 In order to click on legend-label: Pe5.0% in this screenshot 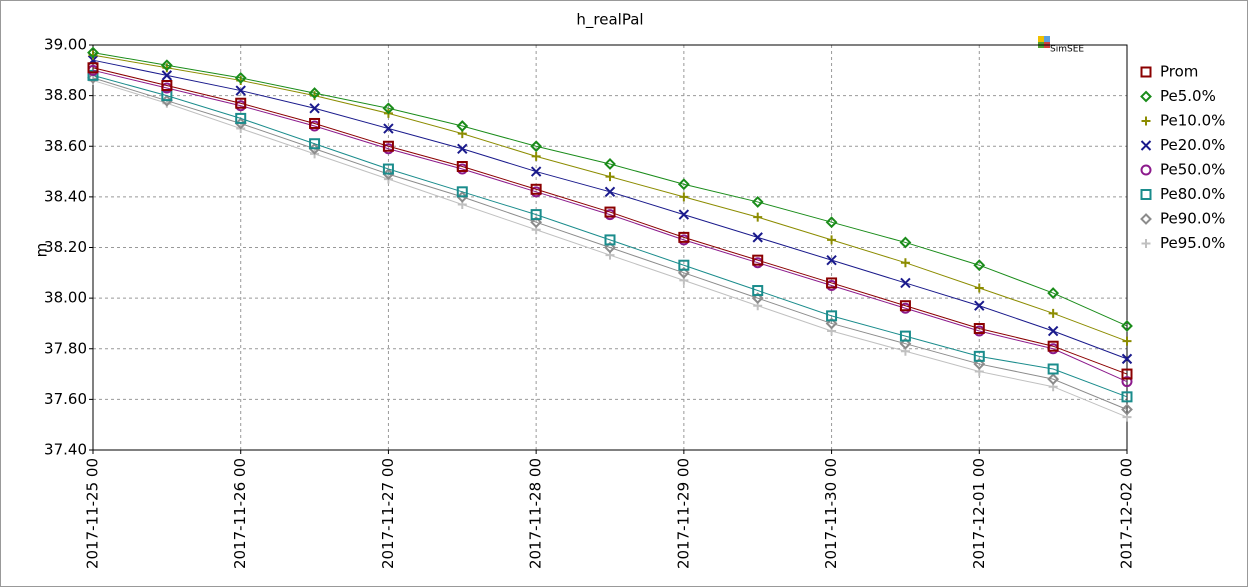, I will do `click(1188, 96)`.